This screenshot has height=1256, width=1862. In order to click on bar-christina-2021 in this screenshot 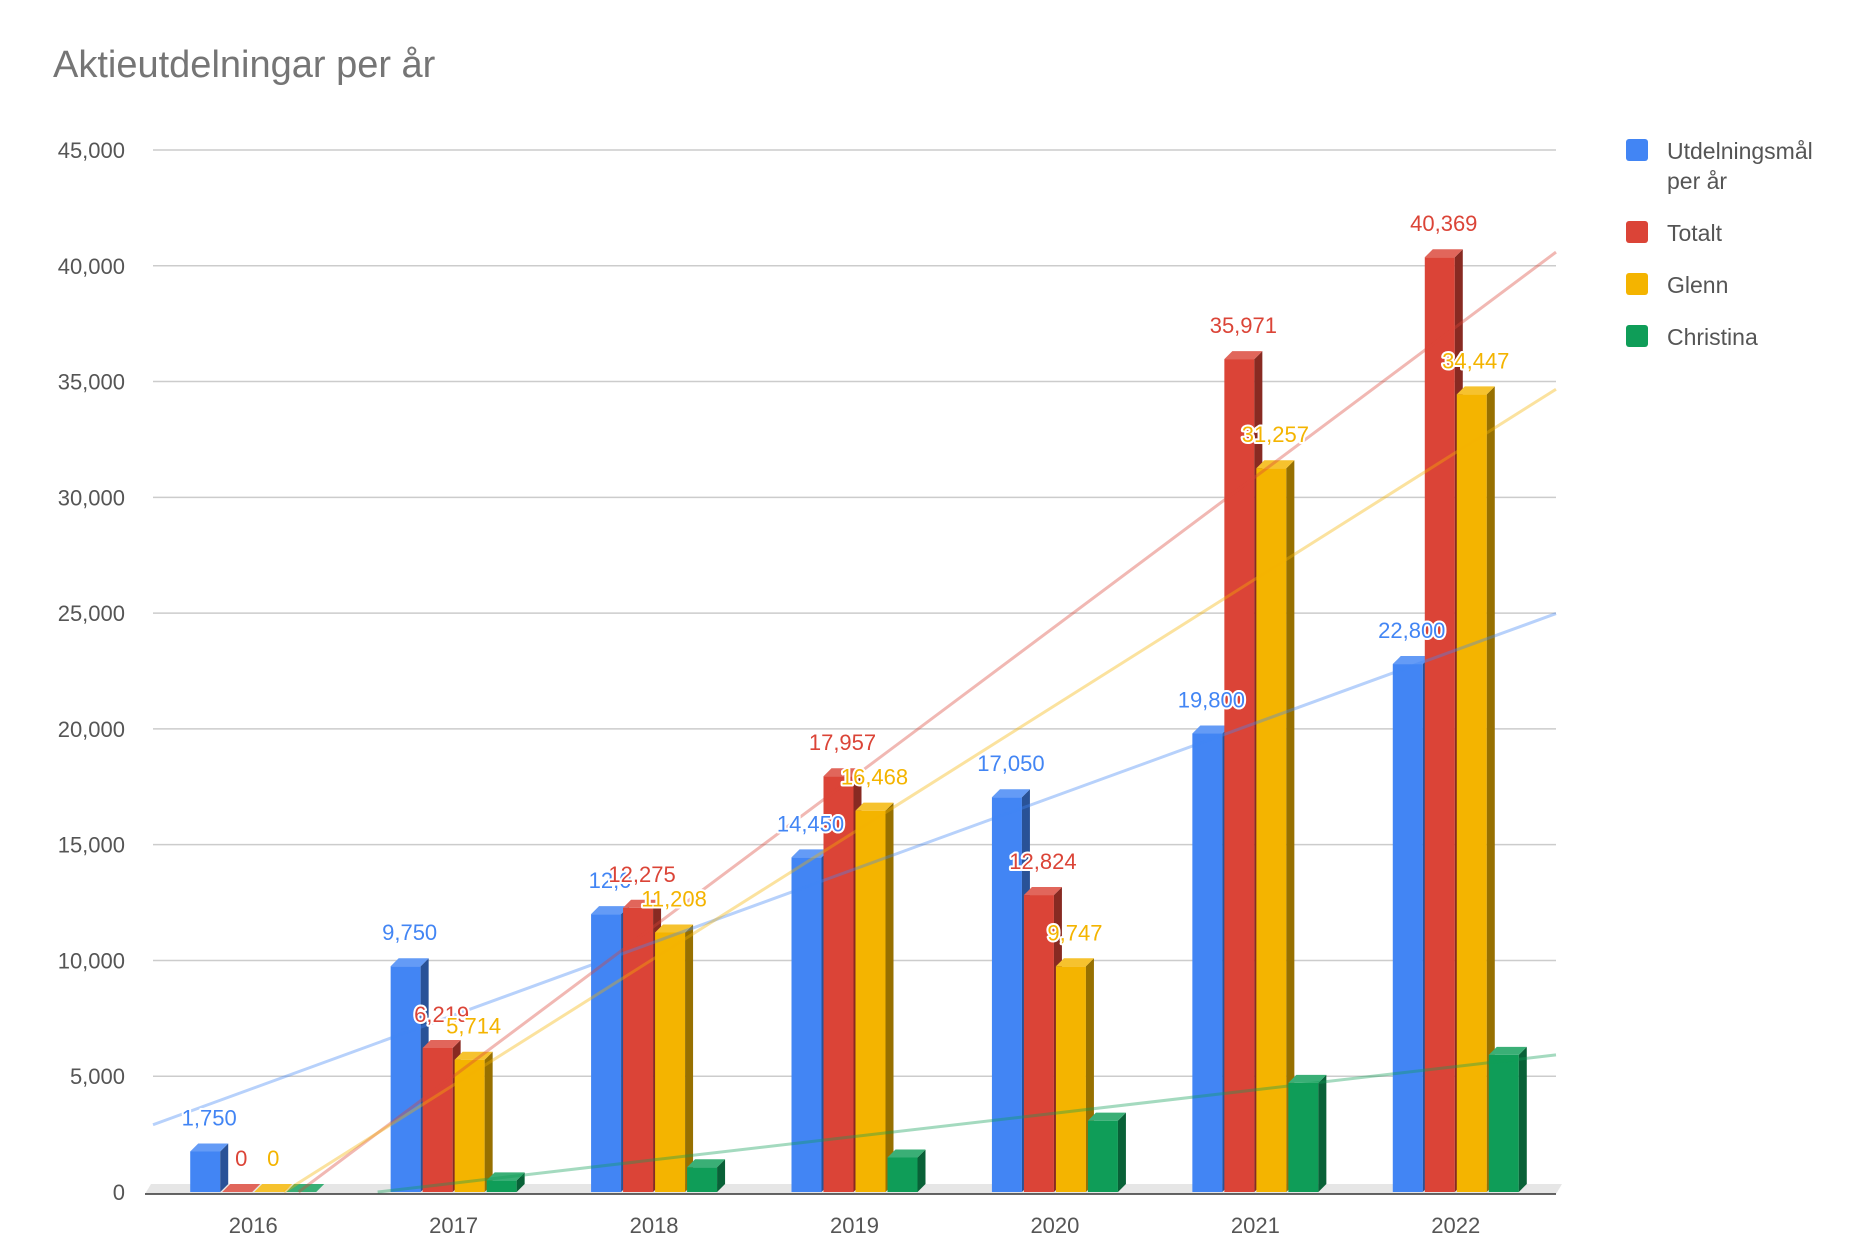, I will do `click(1307, 1133)`.